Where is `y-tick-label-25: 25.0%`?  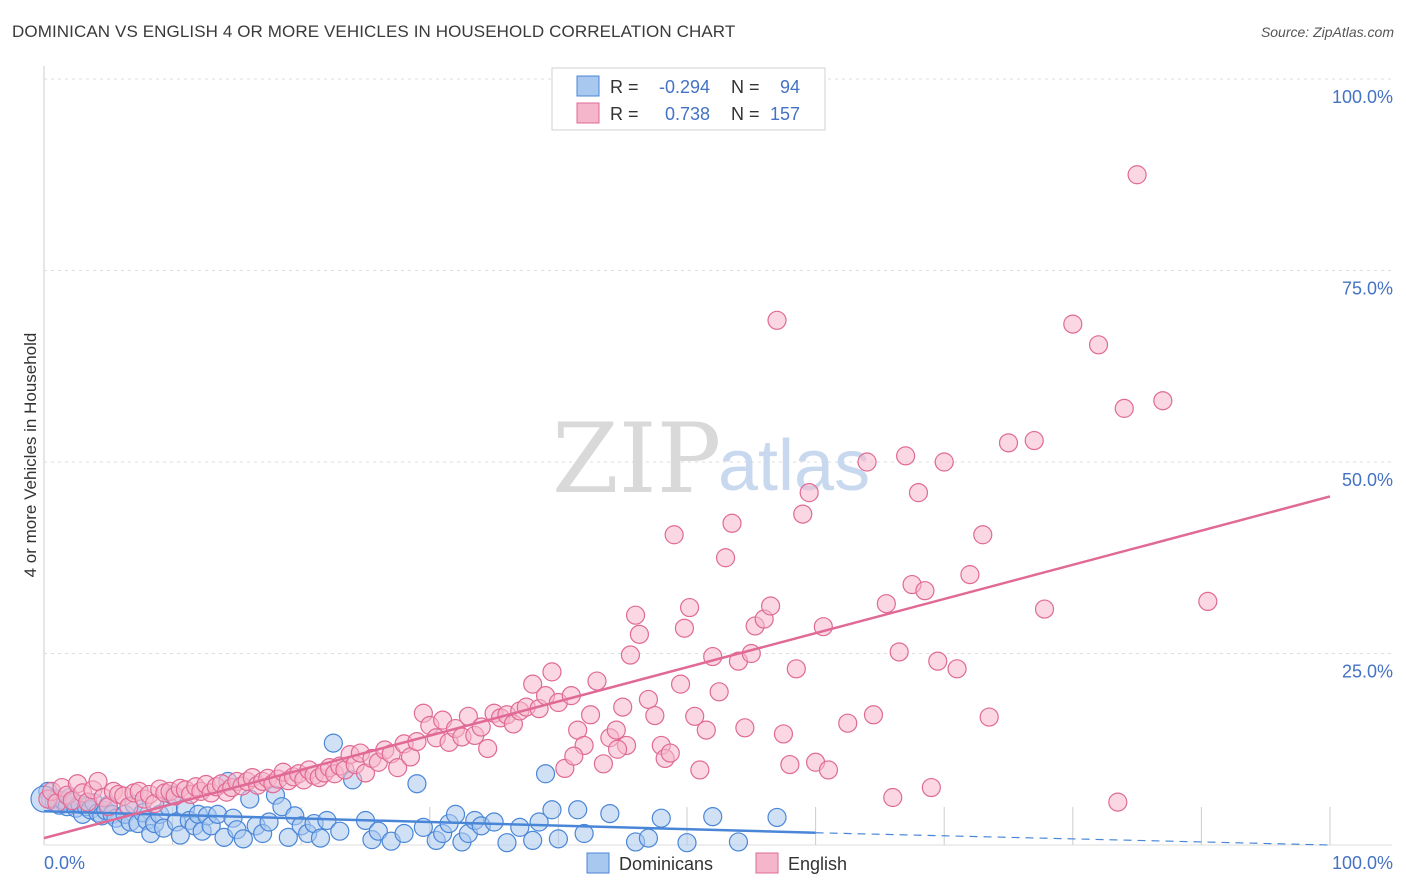
y-tick-label-25: 25.0% is located at coordinates (1367, 672).